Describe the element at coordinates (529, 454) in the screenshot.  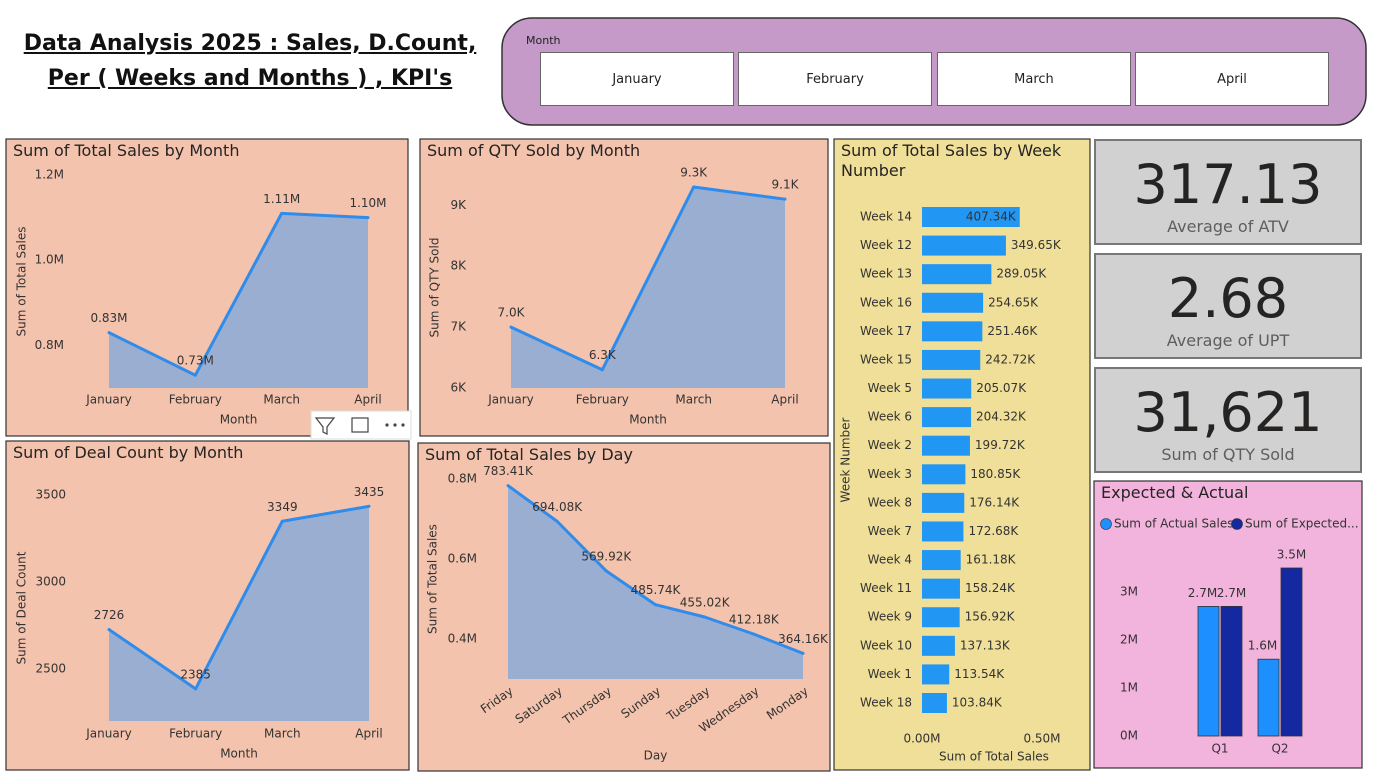
I see `panel-title: Sum of Total Sales by Day` at that location.